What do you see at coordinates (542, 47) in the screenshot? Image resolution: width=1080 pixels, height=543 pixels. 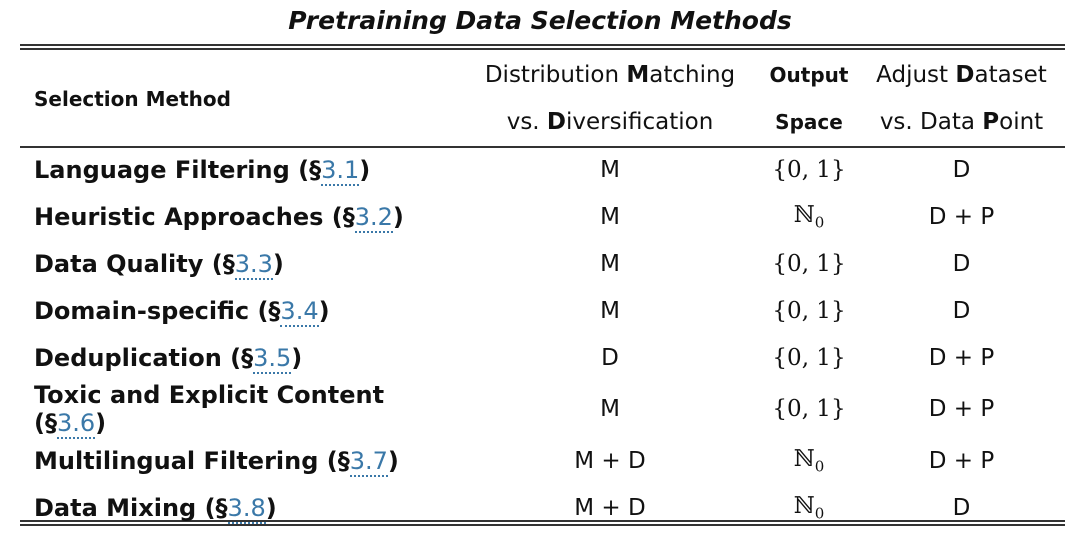 I see `top-rule` at bounding box center [542, 47].